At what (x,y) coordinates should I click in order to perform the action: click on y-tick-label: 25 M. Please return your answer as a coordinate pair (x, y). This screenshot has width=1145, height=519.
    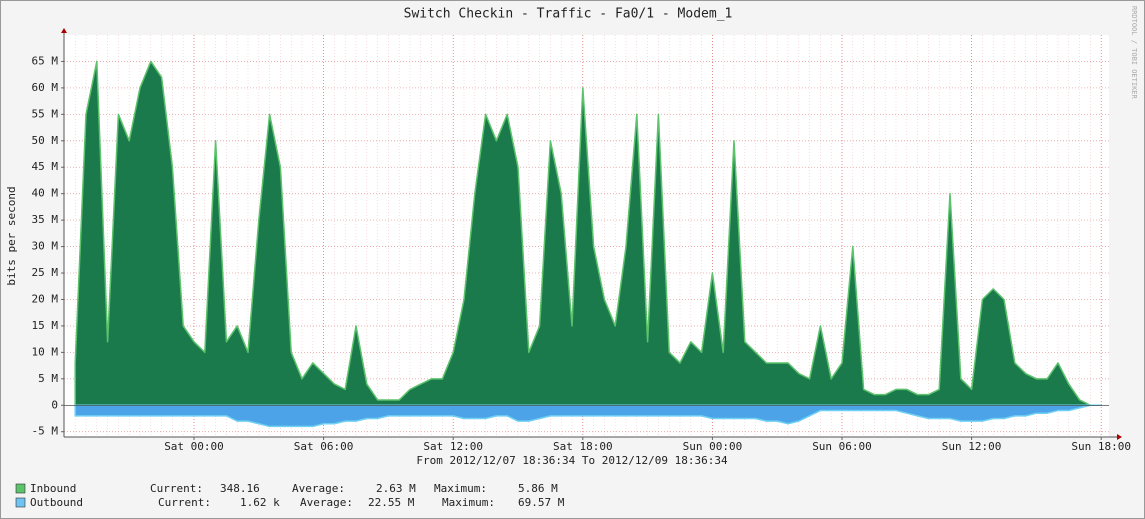
    Looking at the image, I should click on (45, 272).